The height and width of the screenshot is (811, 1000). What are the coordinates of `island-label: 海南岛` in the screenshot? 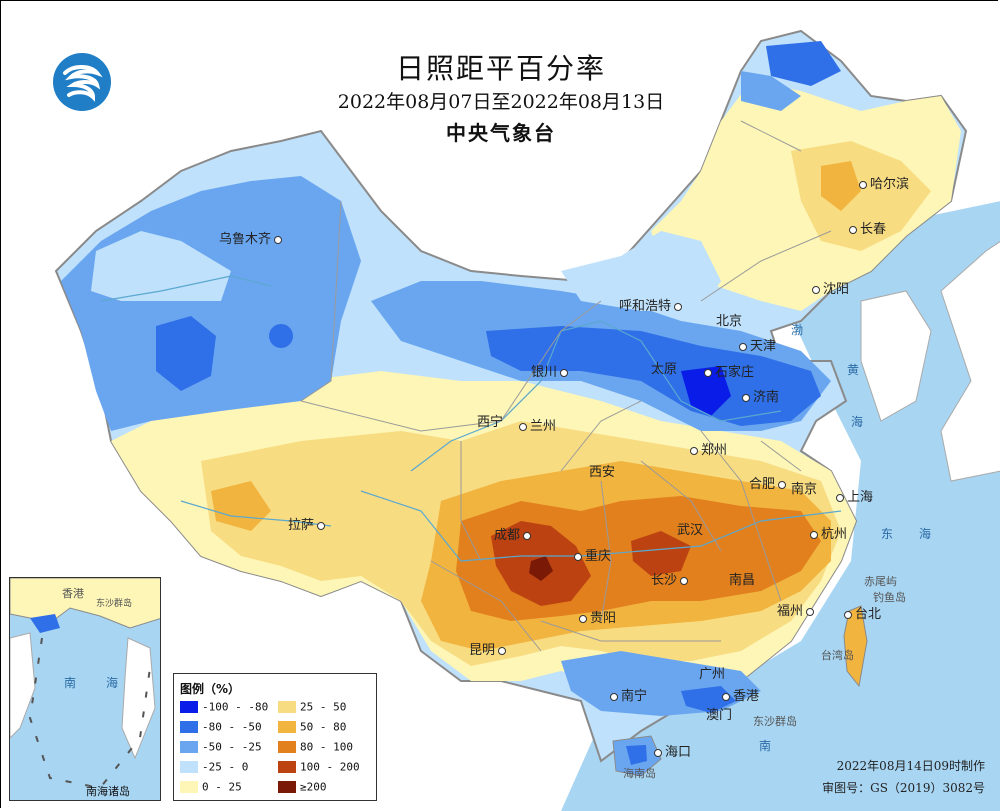 It's located at (639, 773).